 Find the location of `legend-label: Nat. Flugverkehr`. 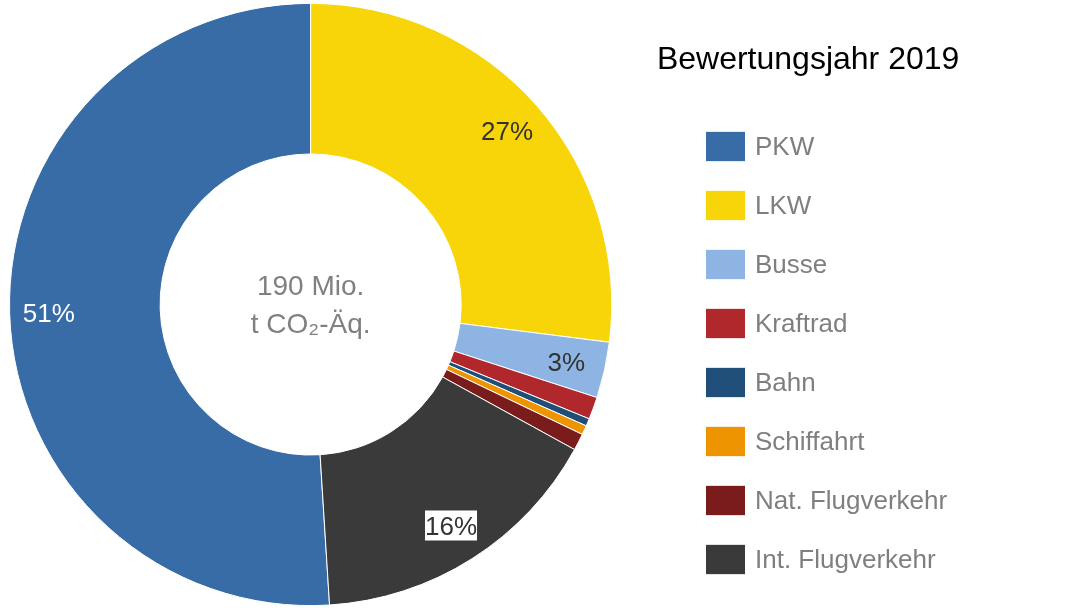

legend-label: Nat. Flugverkehr is located at coordinates (851, 500).